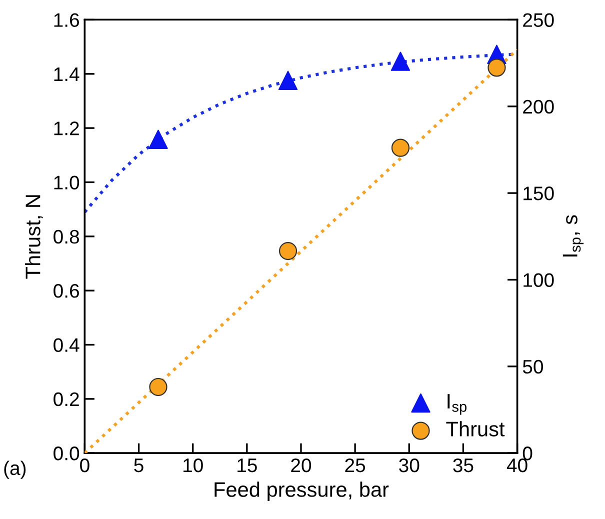 This screenshot has height=519, width=605. I want to click on x-tick-label: 40, so click(517, 465).